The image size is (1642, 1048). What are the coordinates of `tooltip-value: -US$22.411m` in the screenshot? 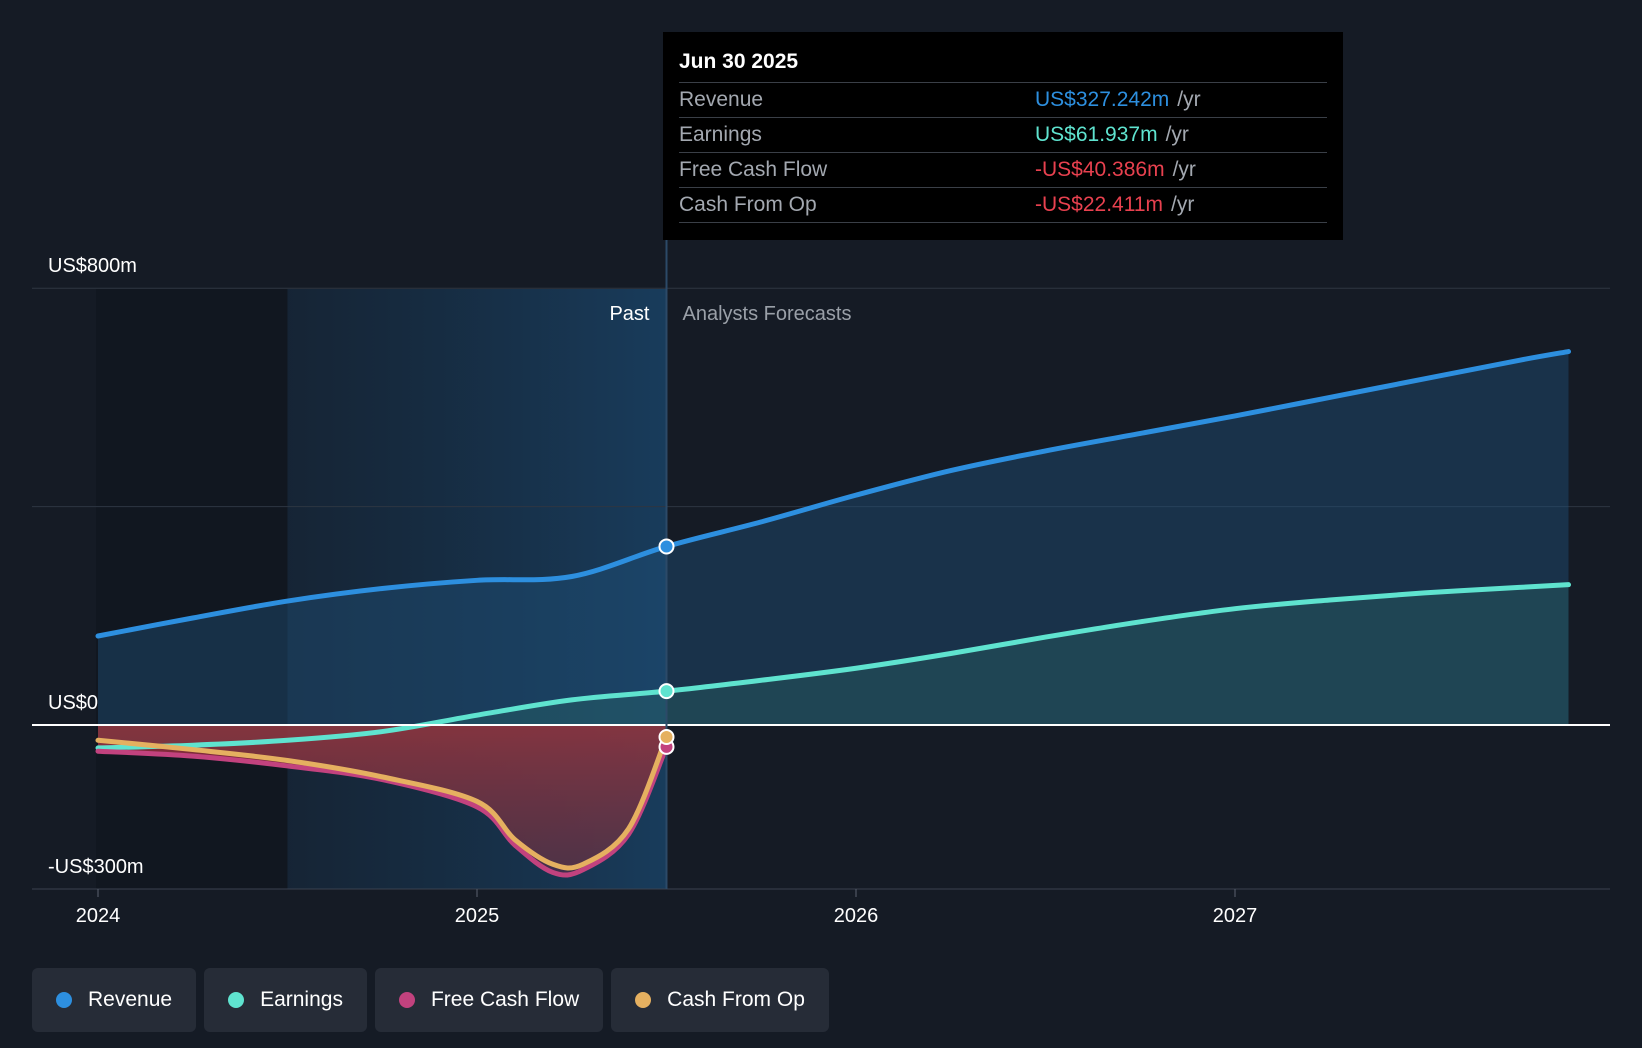 It's located at (1099, 204).